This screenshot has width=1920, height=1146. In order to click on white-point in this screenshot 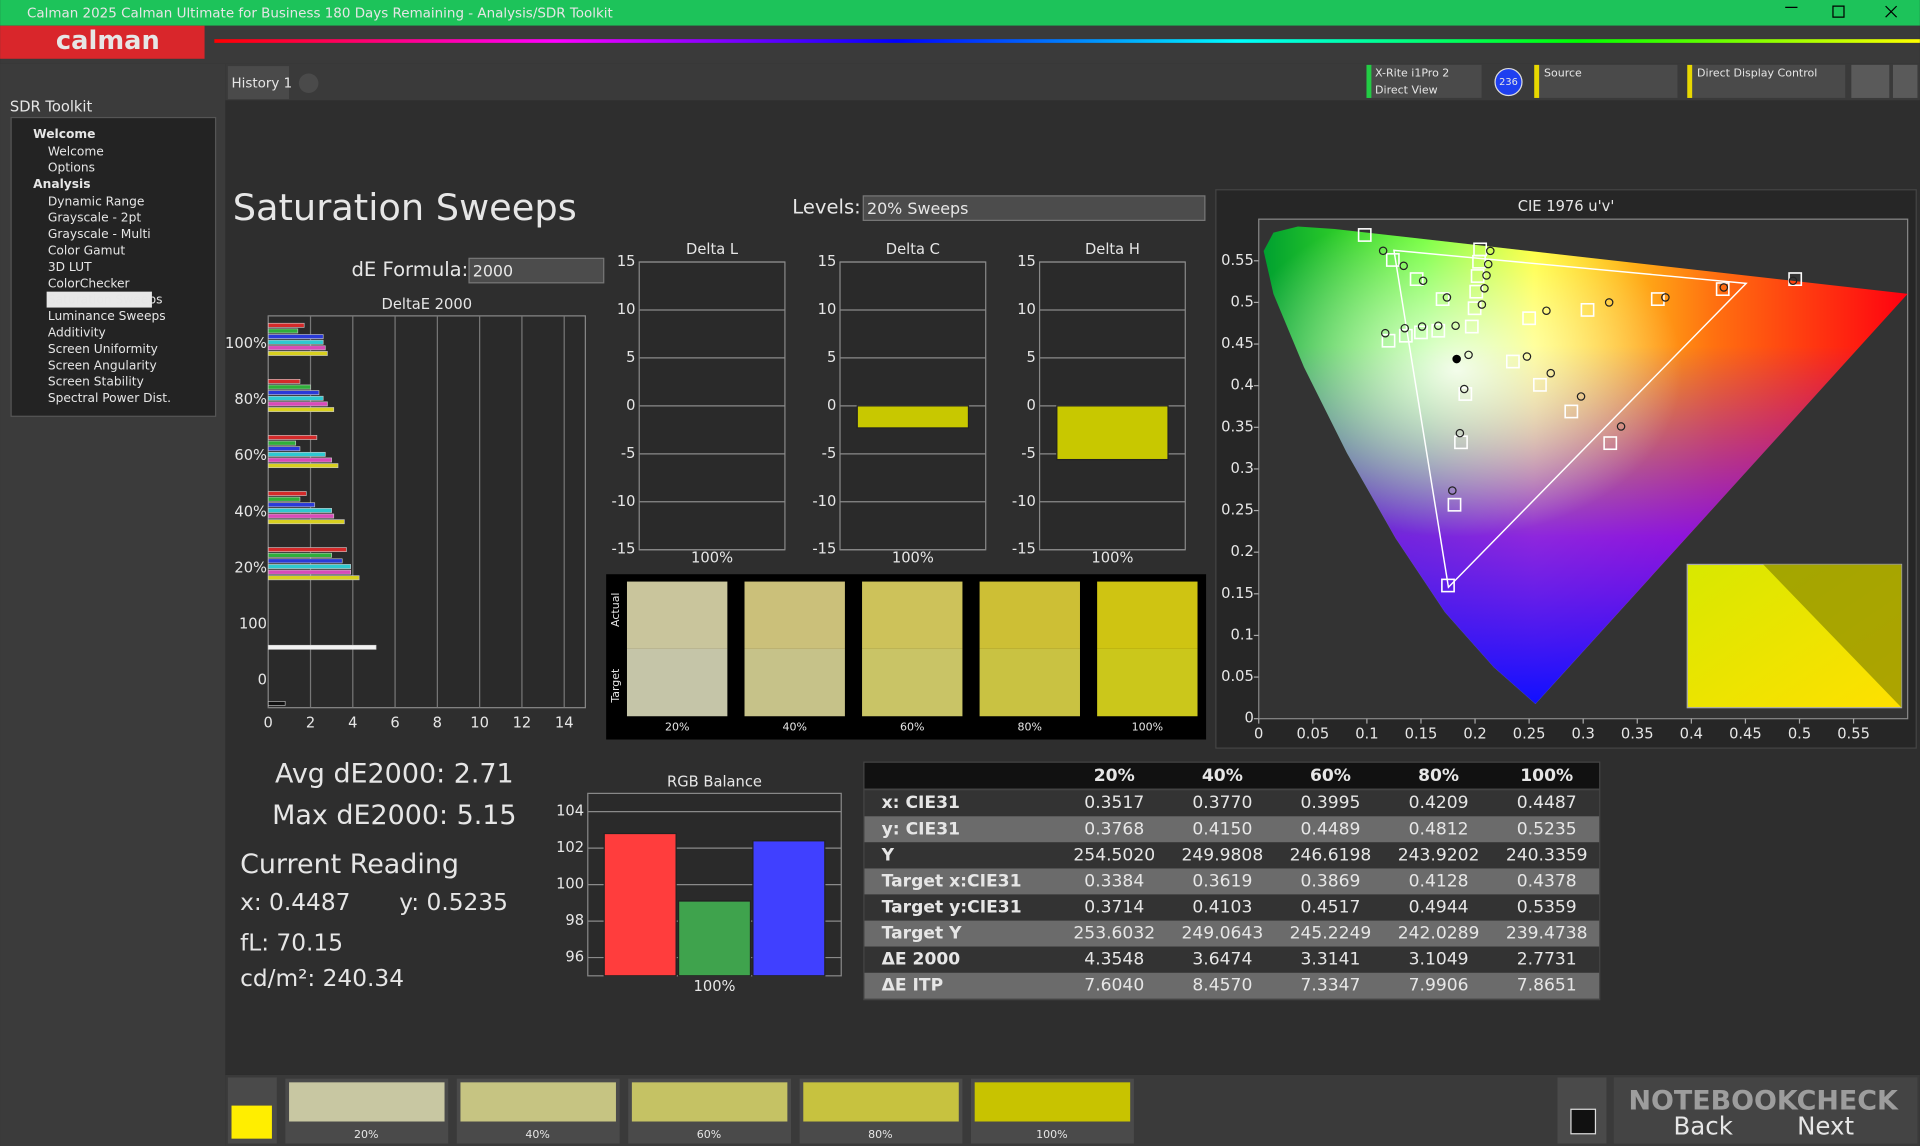, I will do `click(1456, 359)`.